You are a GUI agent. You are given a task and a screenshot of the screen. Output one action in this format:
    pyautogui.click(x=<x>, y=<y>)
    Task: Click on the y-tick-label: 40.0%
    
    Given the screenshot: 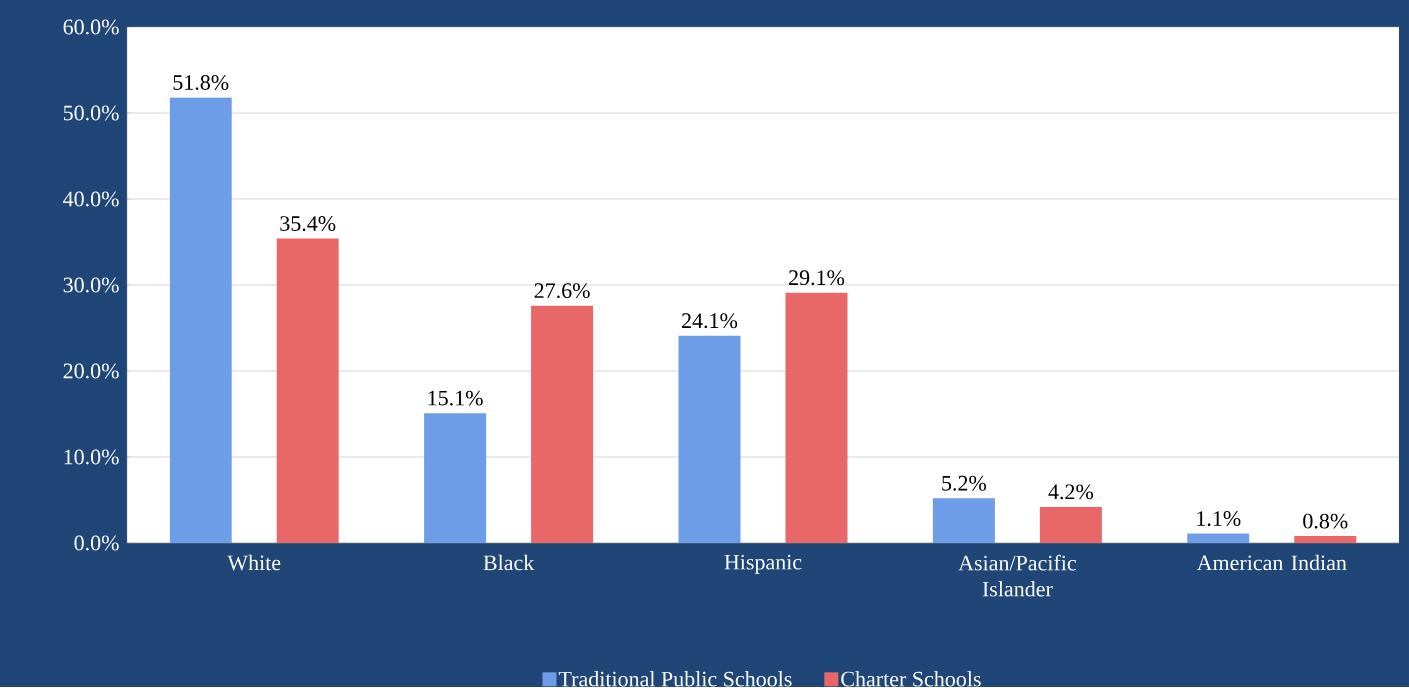 What is the action you would take?
    pyautogui.click(x=91, y=199)
    